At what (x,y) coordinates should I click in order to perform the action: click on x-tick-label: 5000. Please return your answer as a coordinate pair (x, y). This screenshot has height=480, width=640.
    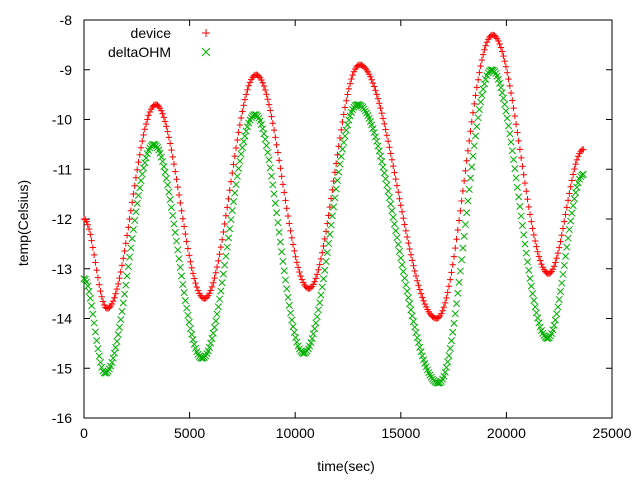
    Looking at the image, I should click on (189, 433).